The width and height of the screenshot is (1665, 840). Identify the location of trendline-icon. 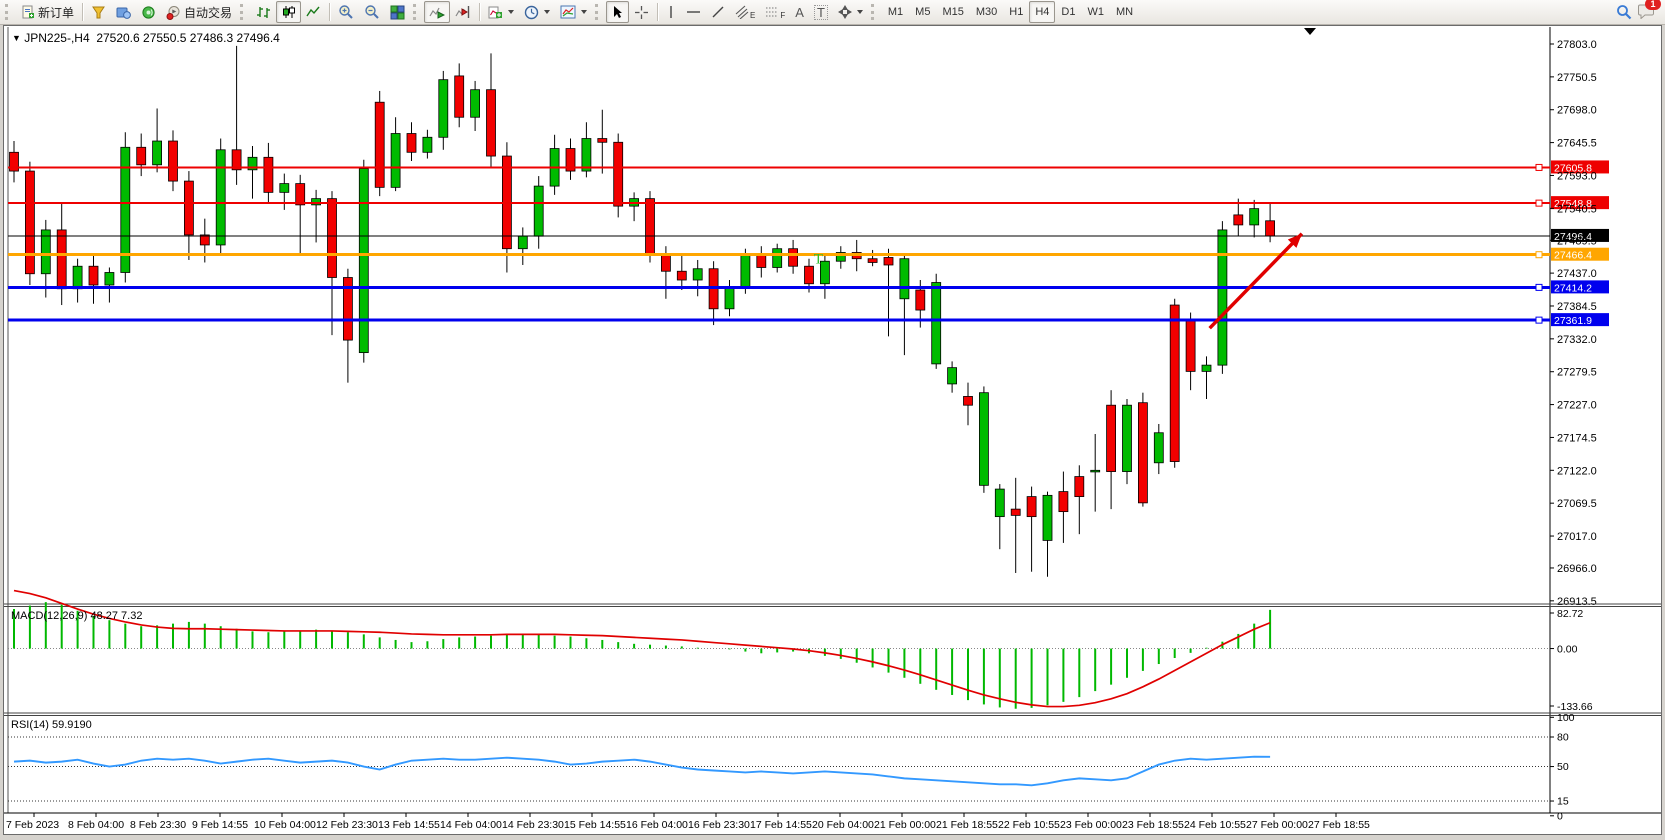
(718, 12).